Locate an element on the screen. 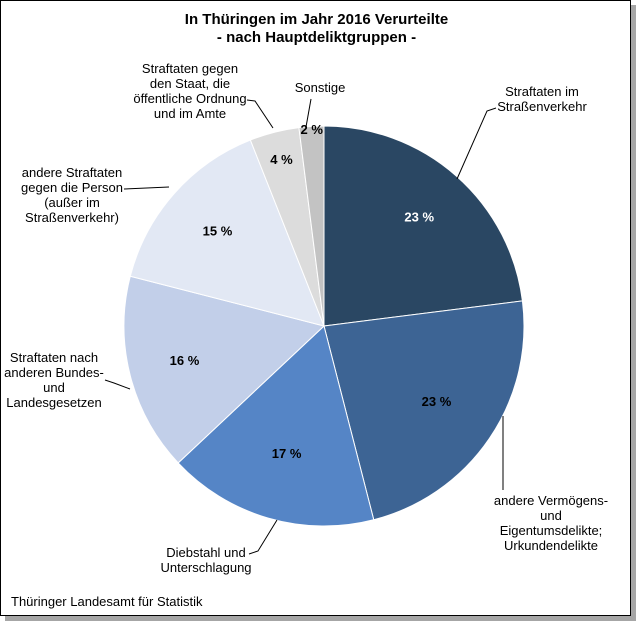  source-note: Thüringer Landesamt für Statistik is located at coordinates (107, 601).